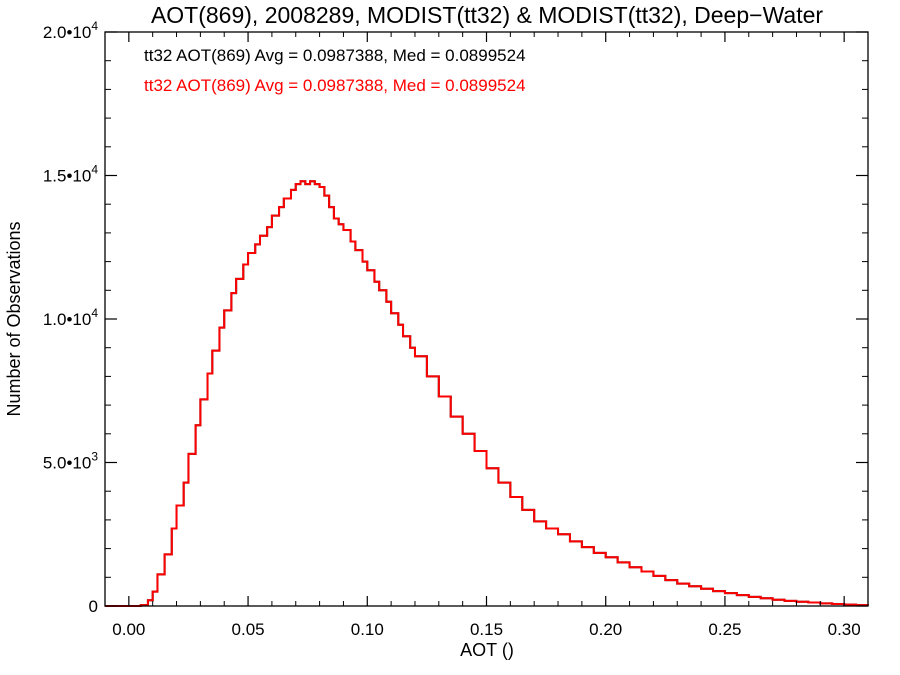  Describe the element at coordinates (71, 317) in the screenshot. I see `y-tick-label: 1.0•104` at that location.